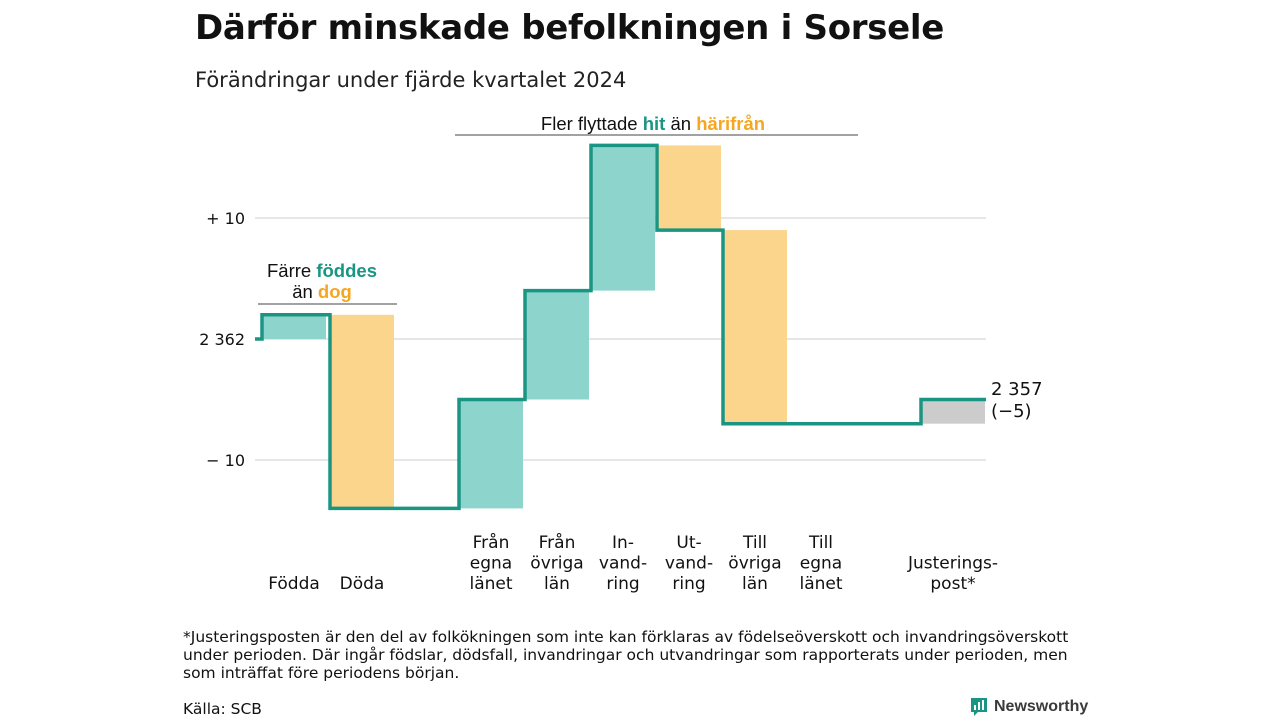 The image size is (1280, 720). Describe the element at coordinates (335, 291) in the screenshot. I see `annotation-highlight-orange: dog` at that location.